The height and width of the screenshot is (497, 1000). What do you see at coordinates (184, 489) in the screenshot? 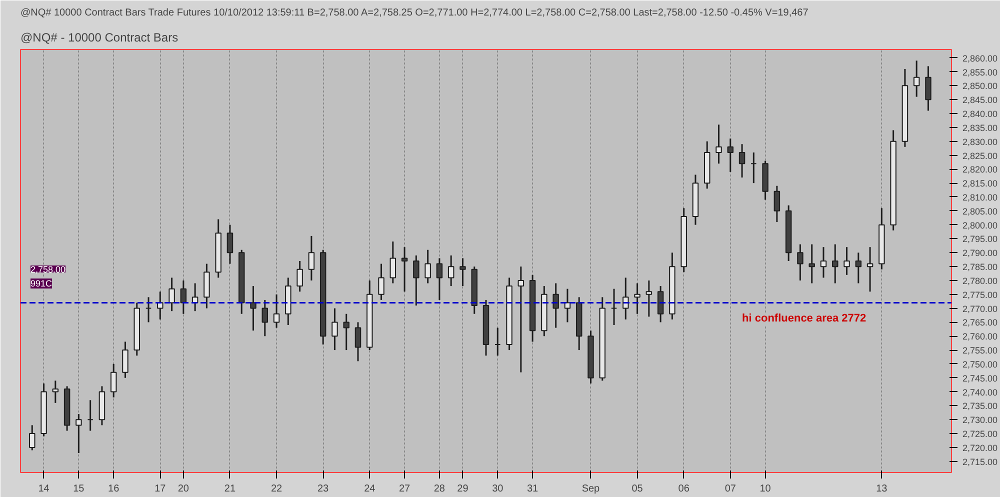
I see `x-tick-label: 20` at bounding box center [184, 489].